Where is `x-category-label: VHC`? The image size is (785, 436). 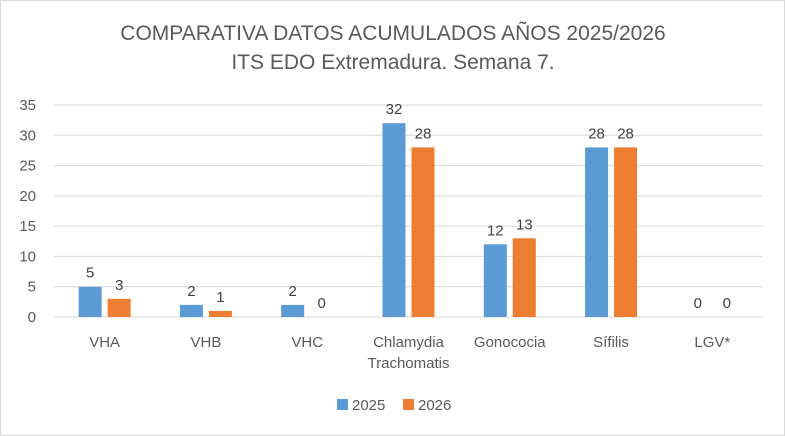 x-category-label: VHC is located at coordinates (307, 342).